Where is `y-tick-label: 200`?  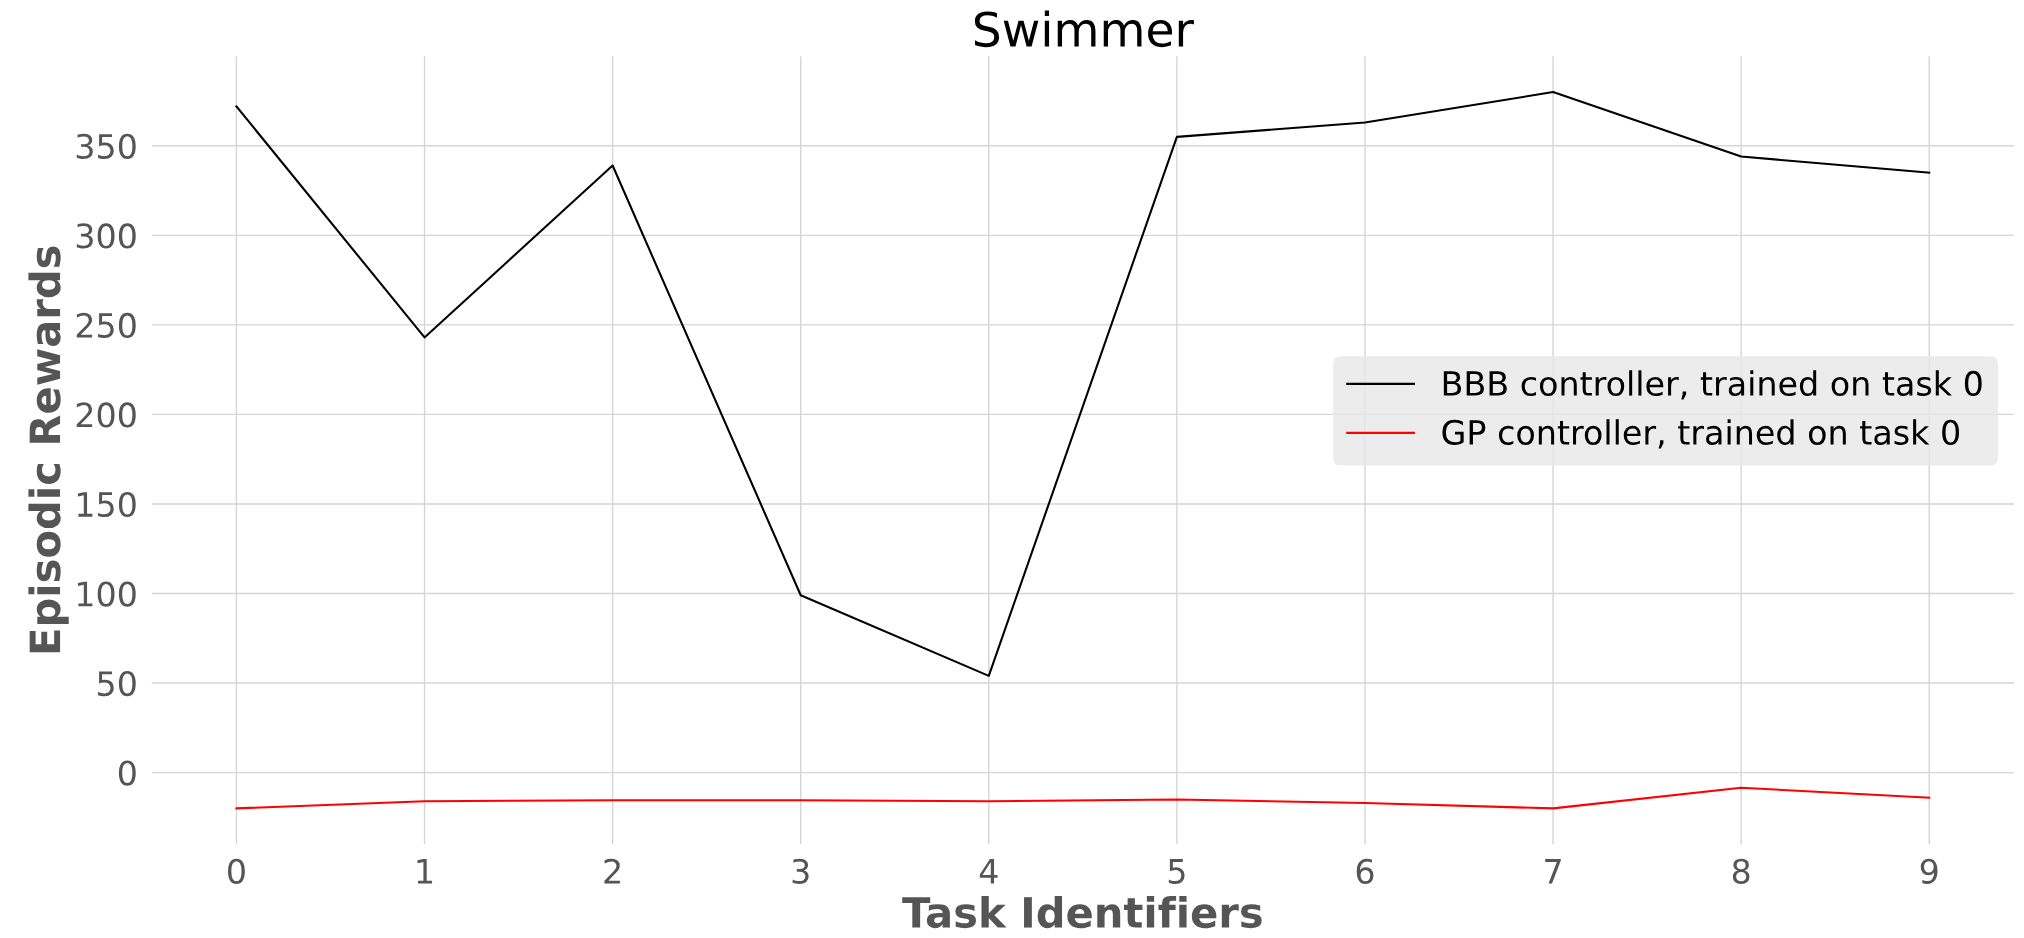 y-tick-label: 200 is located at coordinates (106, 415).